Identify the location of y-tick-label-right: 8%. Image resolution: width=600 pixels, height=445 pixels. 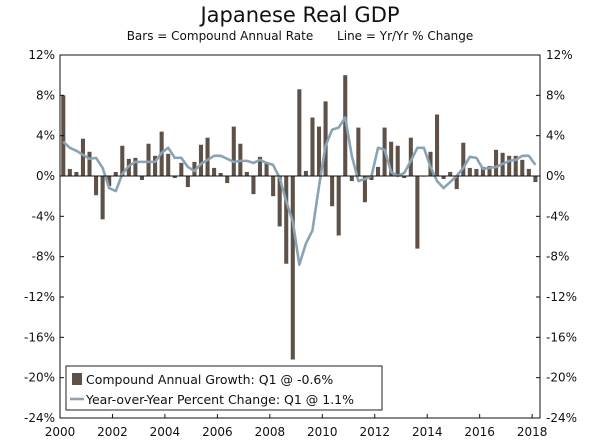
(555, 95).